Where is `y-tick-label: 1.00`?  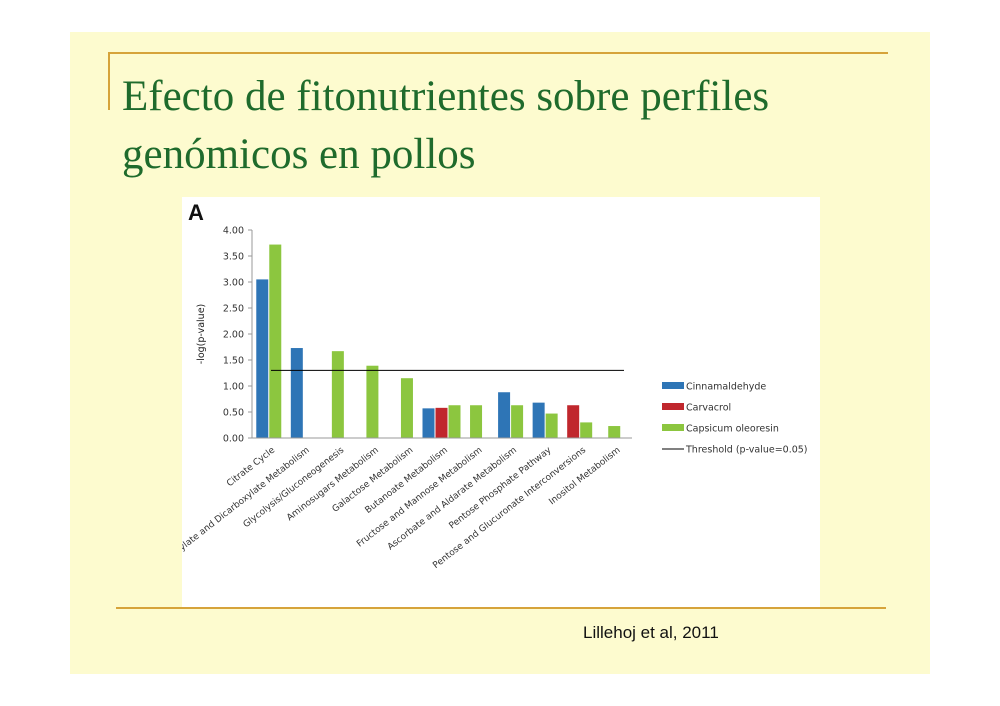
y-tick-label: 1.00 is located at coordinates (233, 387).